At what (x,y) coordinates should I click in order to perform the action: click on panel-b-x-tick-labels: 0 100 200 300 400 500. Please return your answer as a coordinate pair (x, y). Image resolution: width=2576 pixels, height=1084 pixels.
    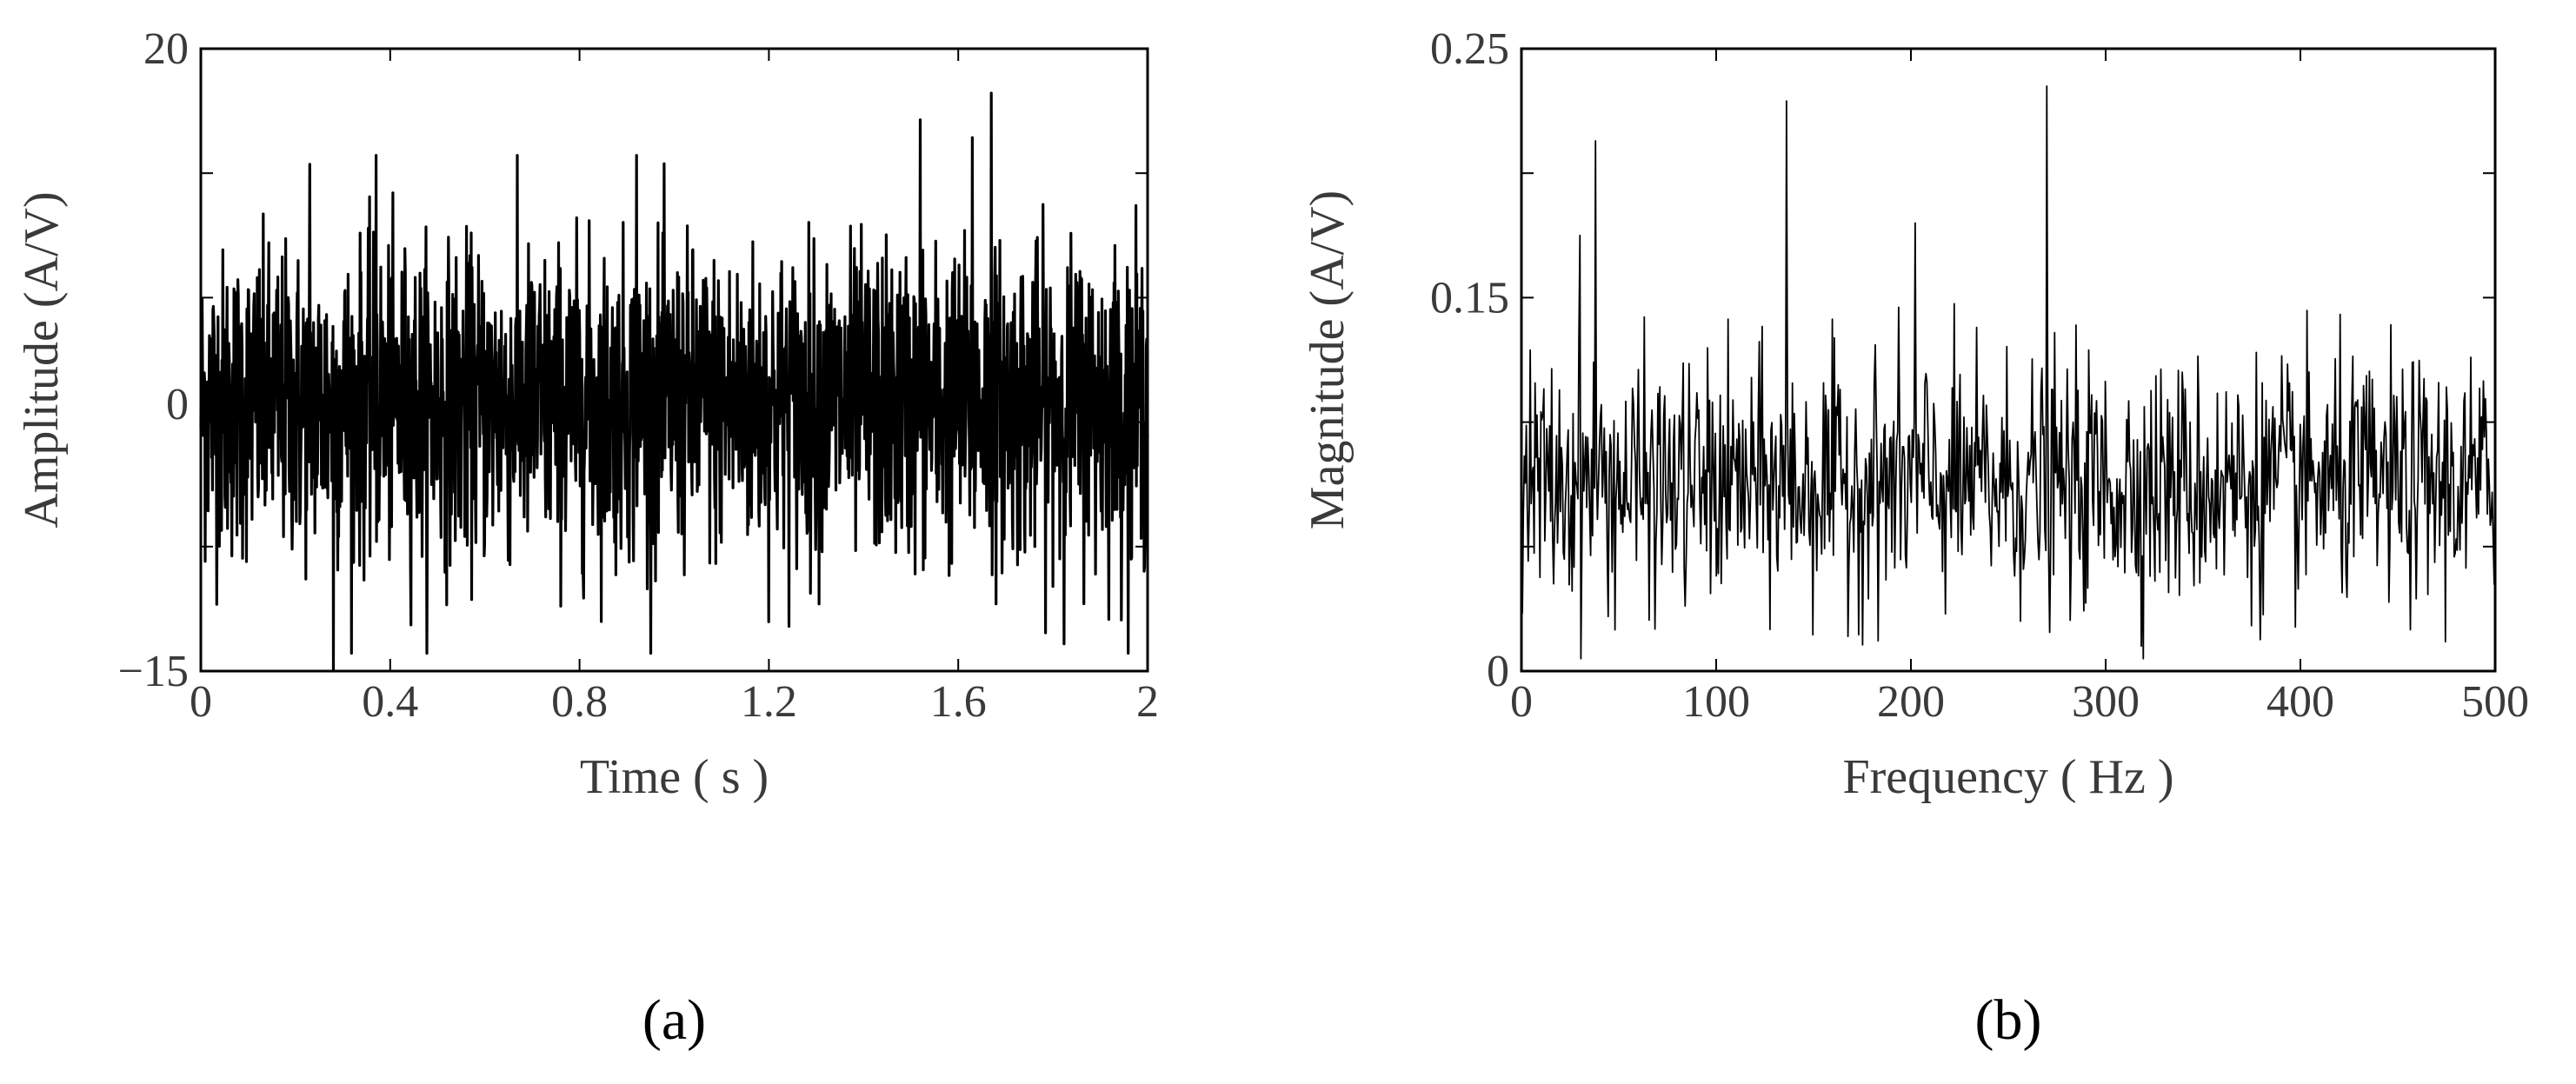
    Looking at the image, I should click on (2019, 702).